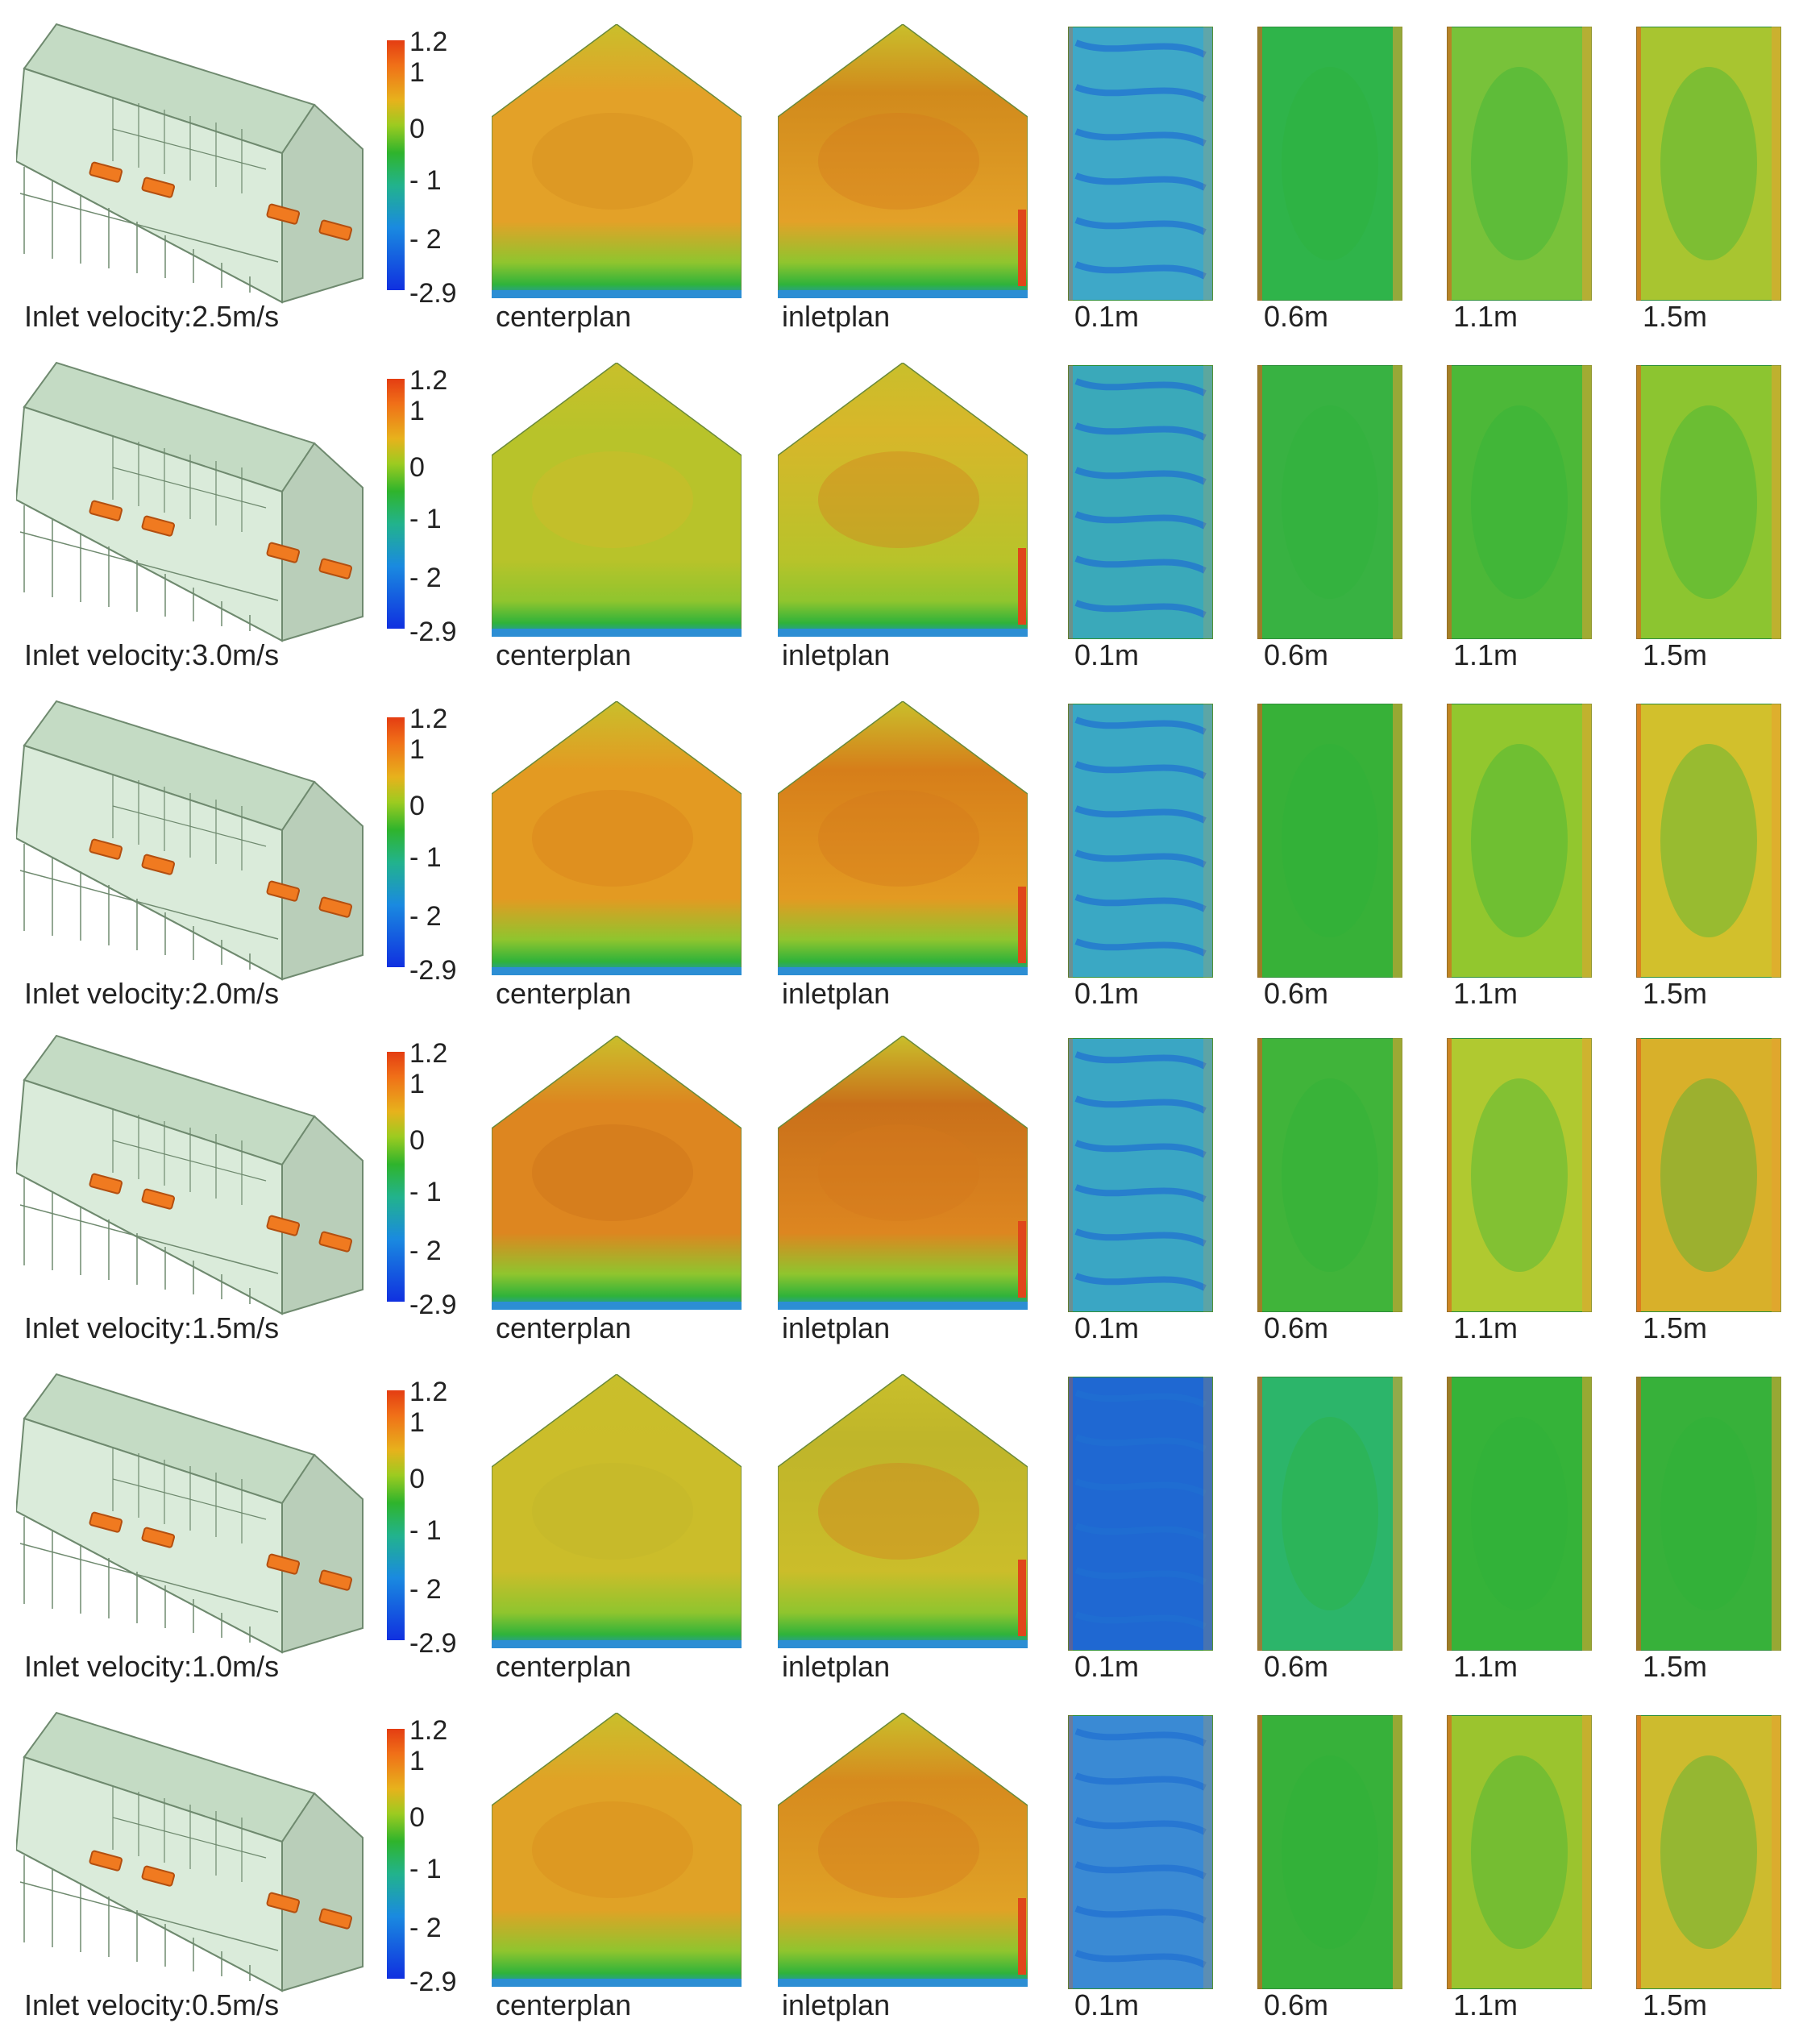 This screenshot has height=2044, width=1799. What do you see at coordinates (152, 654) in the screenshot?
I see `inlet-velocity-label: Inlet velocity:3.0m/s` at bounding box center [152, 654].